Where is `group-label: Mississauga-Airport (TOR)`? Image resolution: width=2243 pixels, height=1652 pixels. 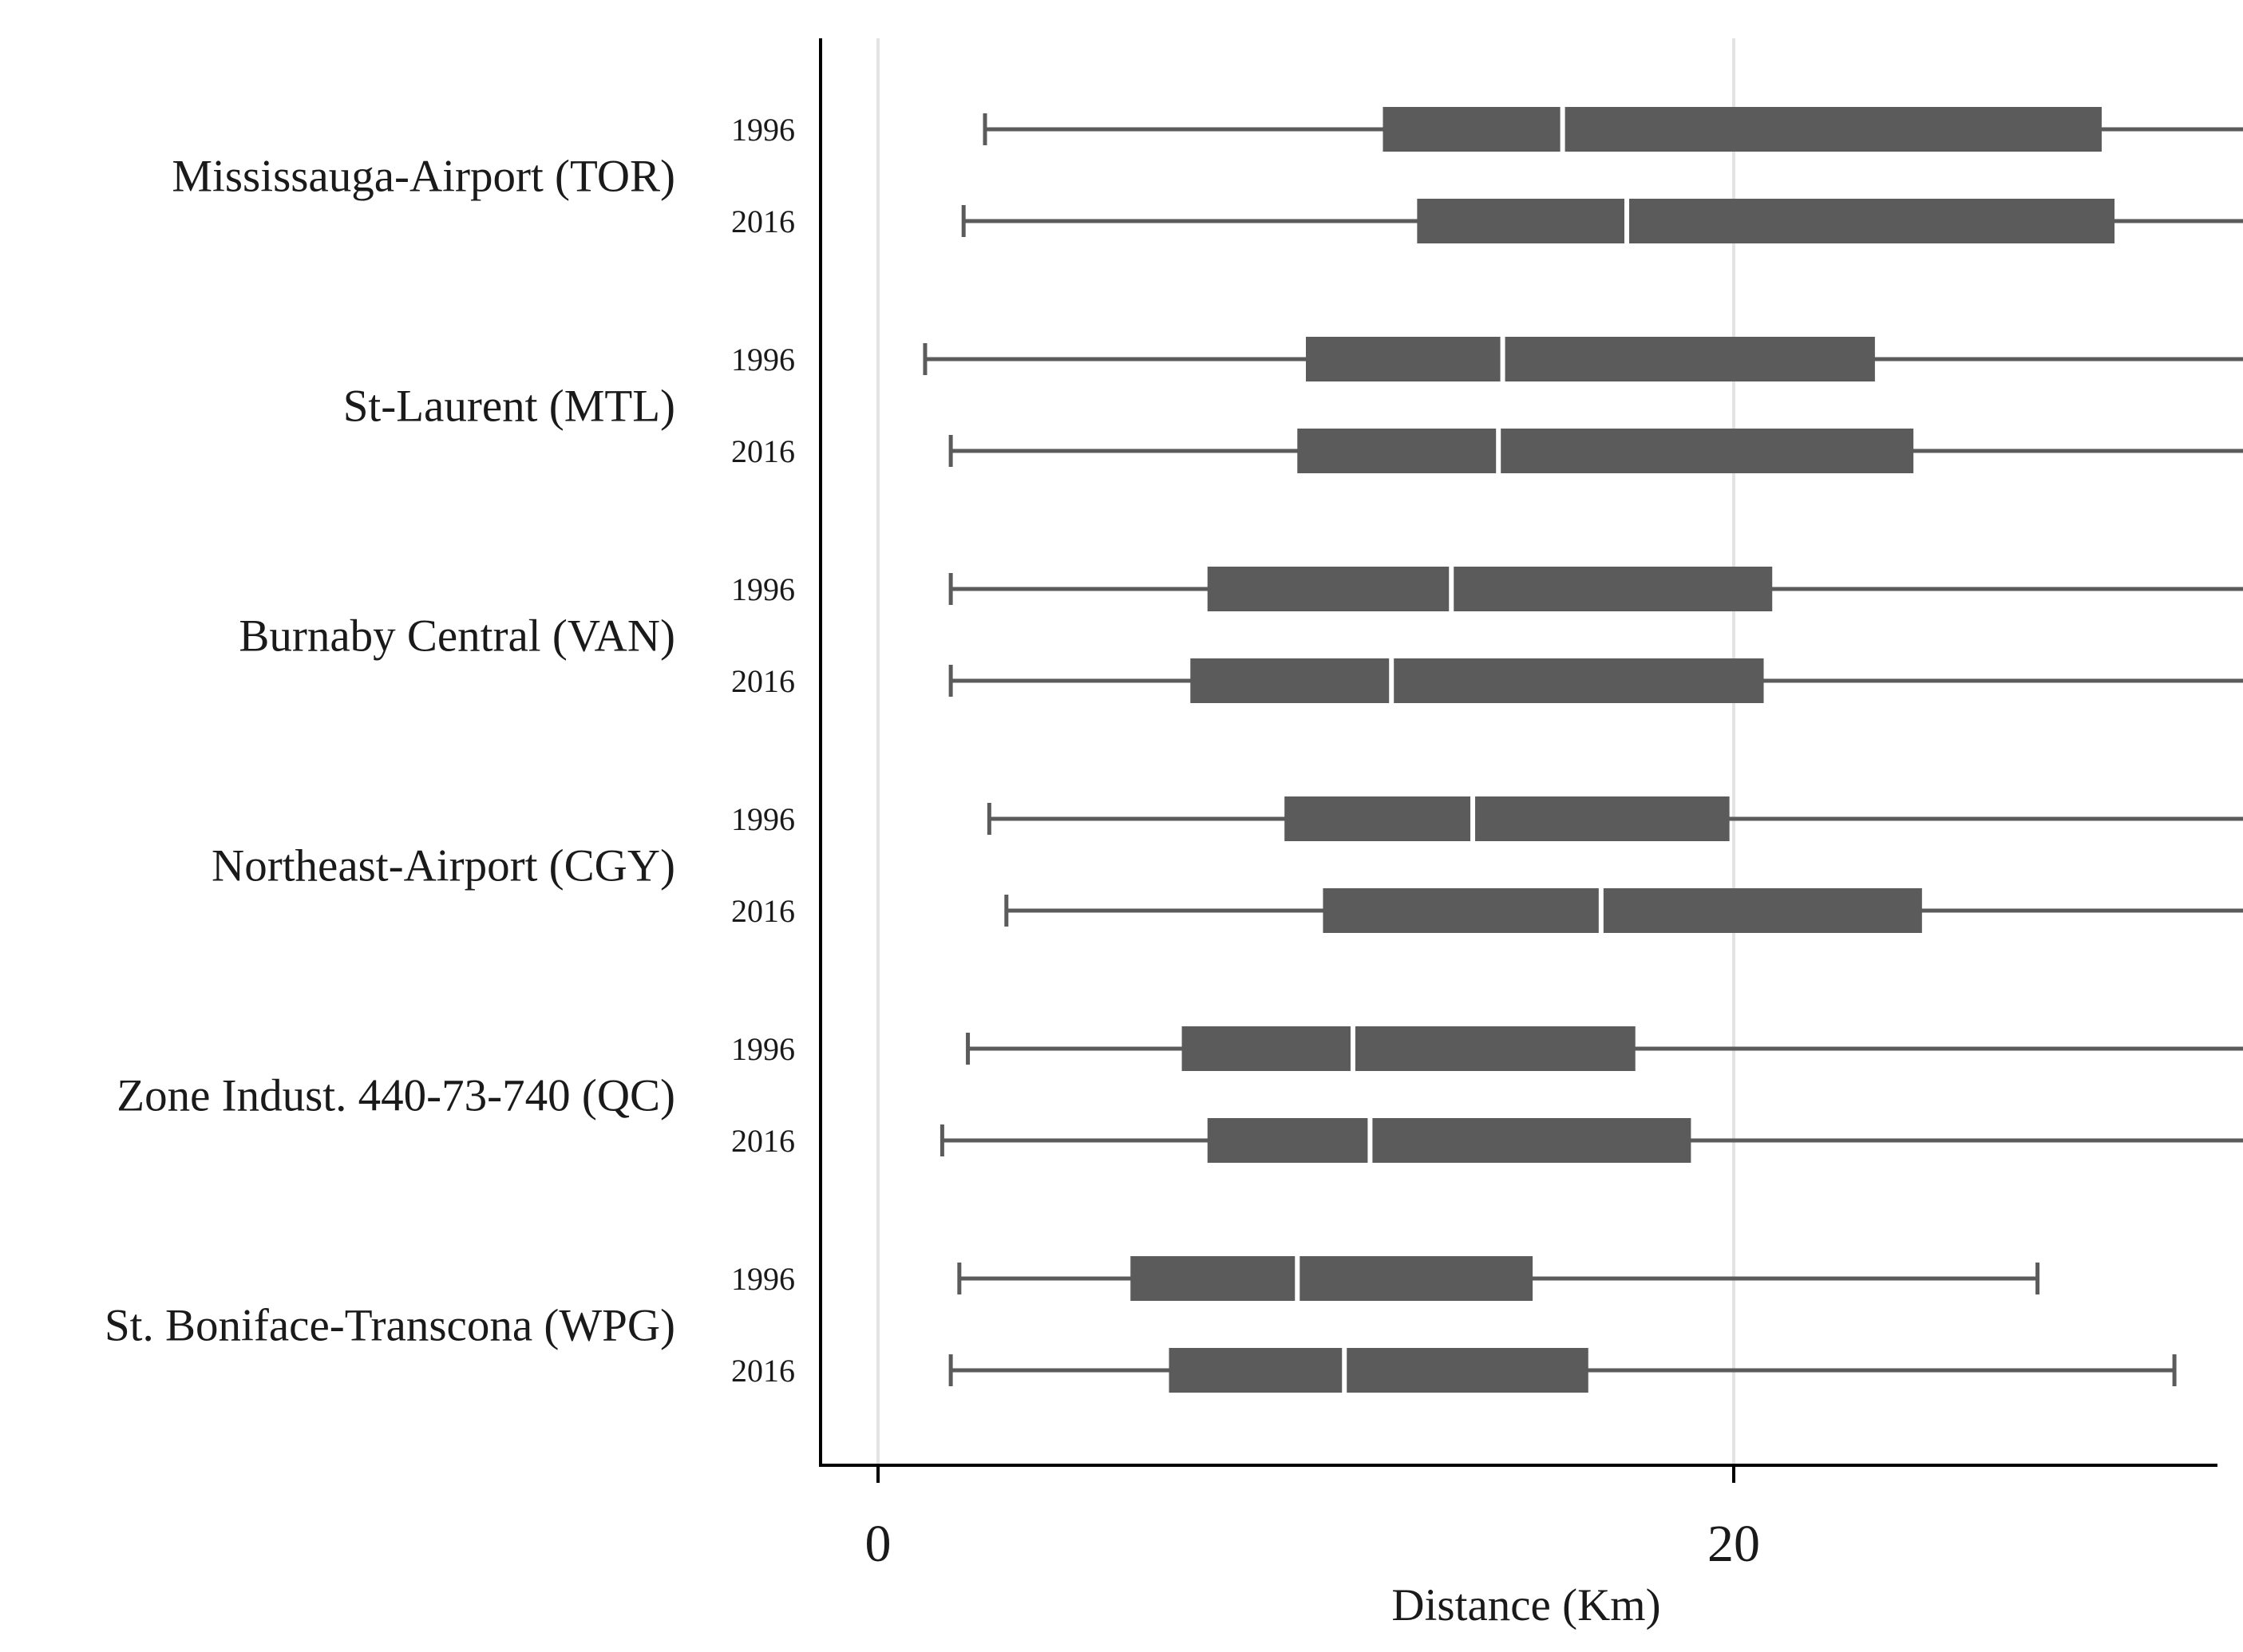
group-label: Mississauga-Airport (TOR) is located at coordinates (423, 177).